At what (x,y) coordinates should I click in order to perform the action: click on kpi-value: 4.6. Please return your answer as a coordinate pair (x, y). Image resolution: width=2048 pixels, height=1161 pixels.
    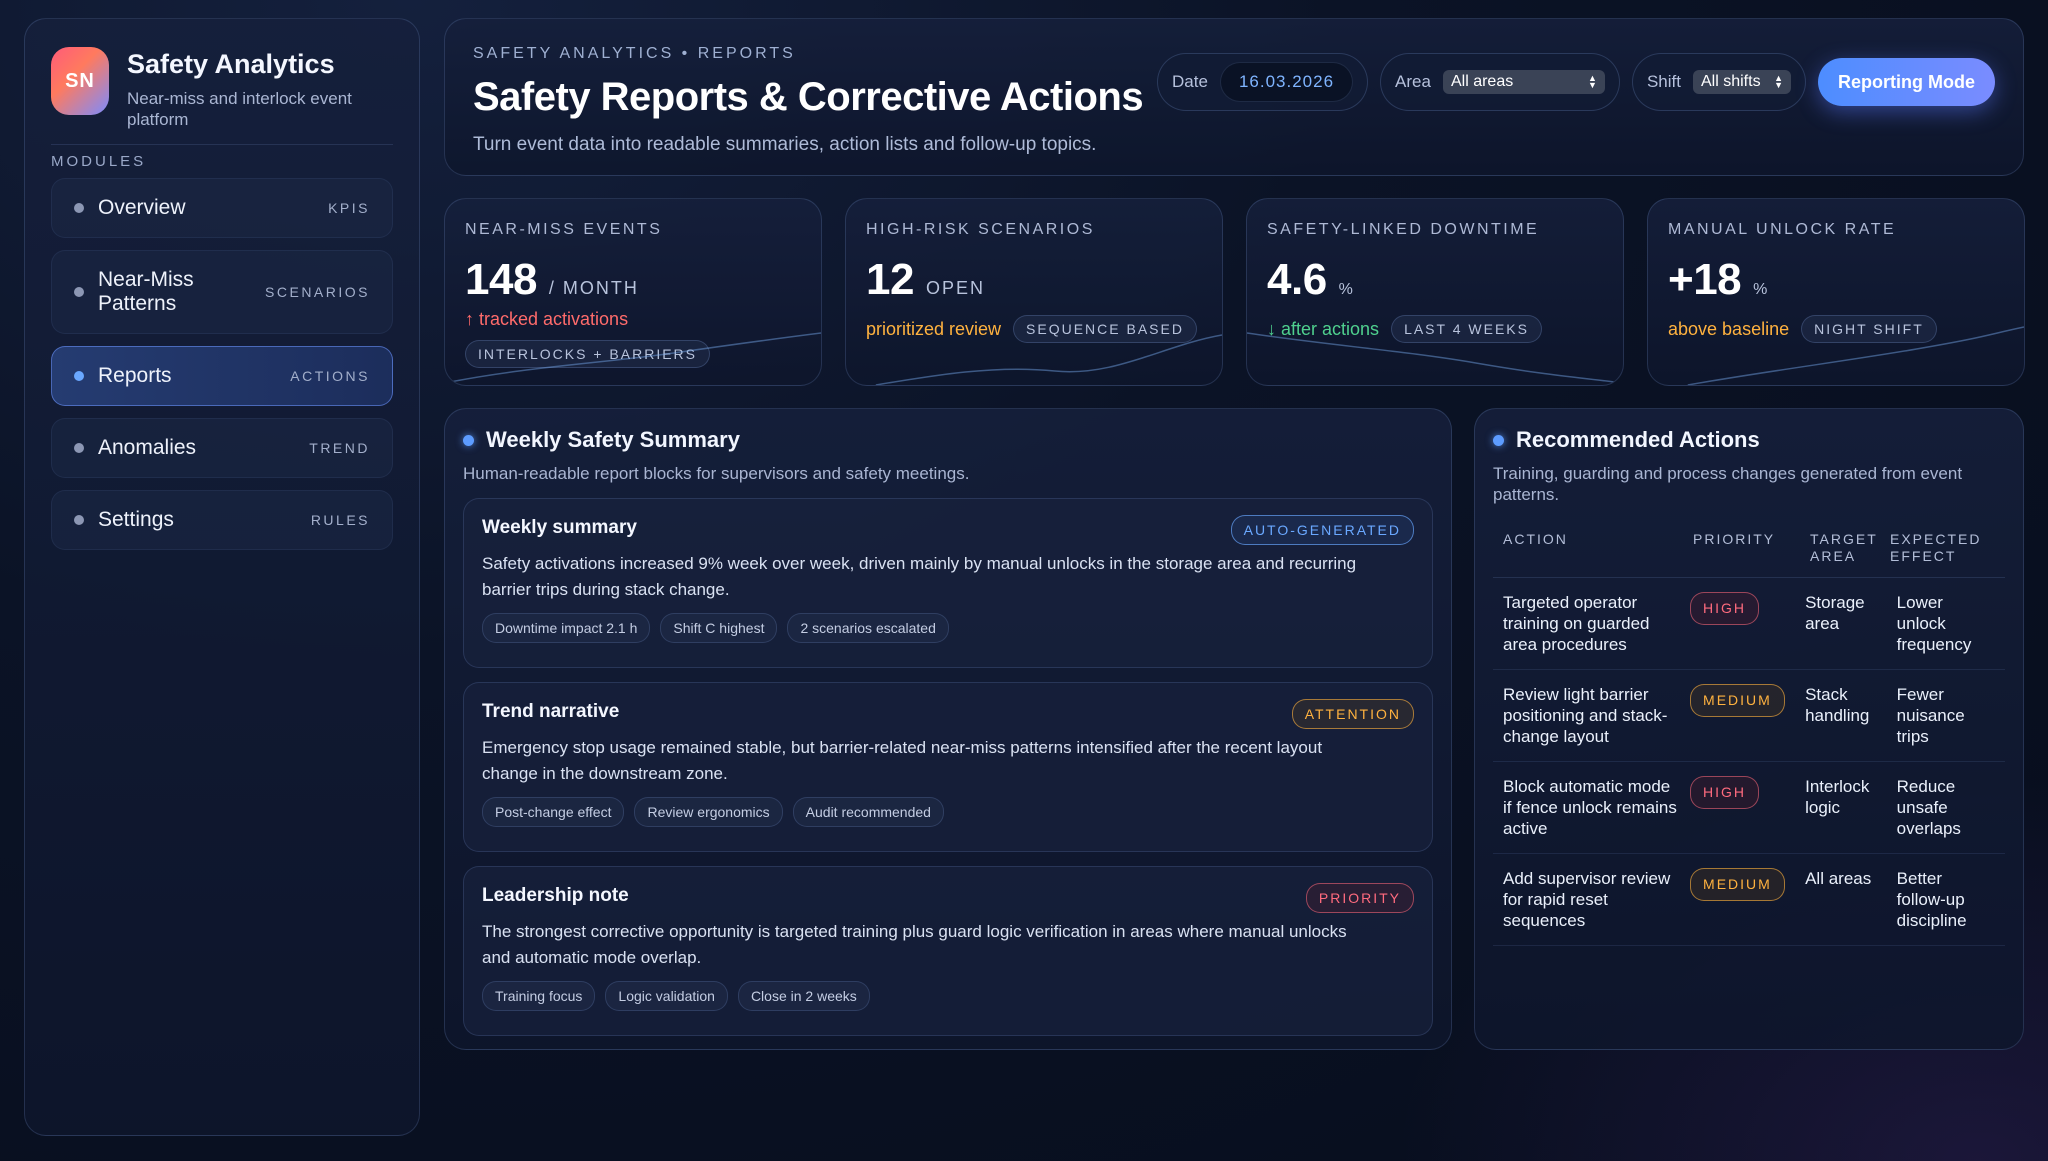
    Looking at the image, I should click on (1297, 279).